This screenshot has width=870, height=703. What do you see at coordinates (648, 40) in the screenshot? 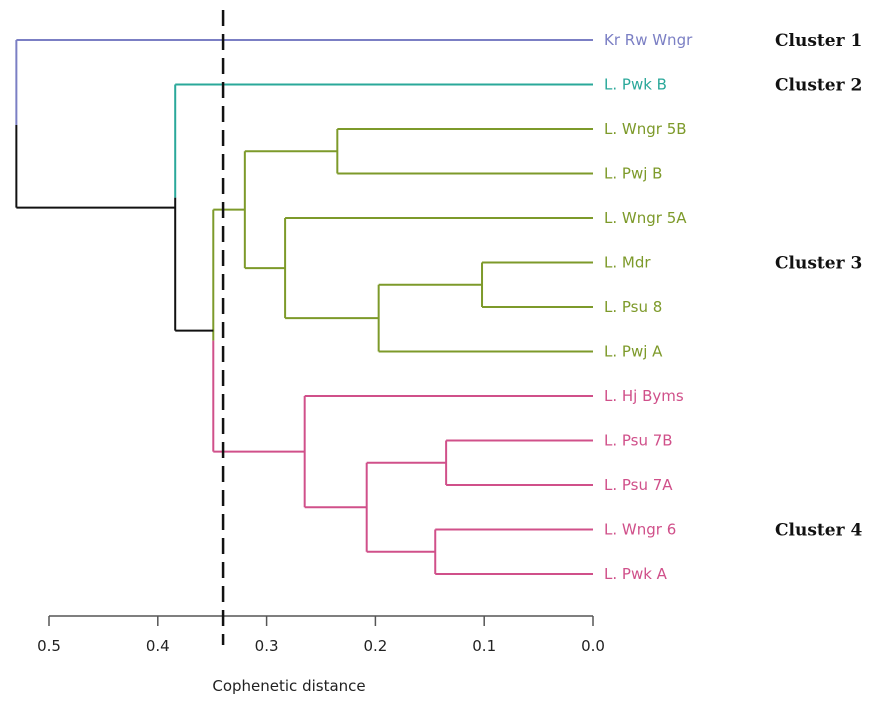
I see `leaf-label-kr-rw-wngr: Kr Rw Wngr` at bounding box center [648, 40].